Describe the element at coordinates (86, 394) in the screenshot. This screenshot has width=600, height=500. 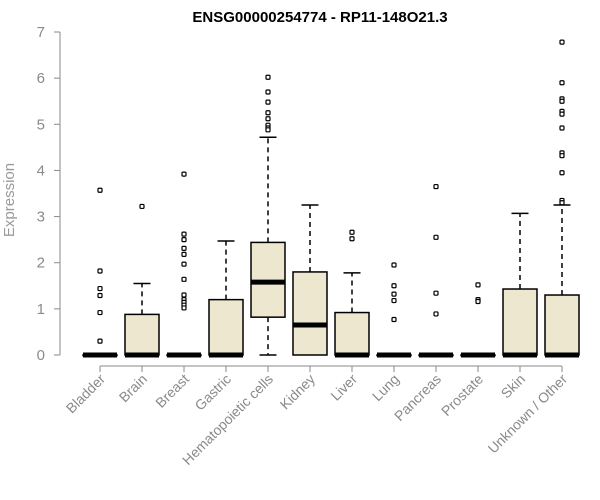
I see `x-tick-label: Bladder` at that location.